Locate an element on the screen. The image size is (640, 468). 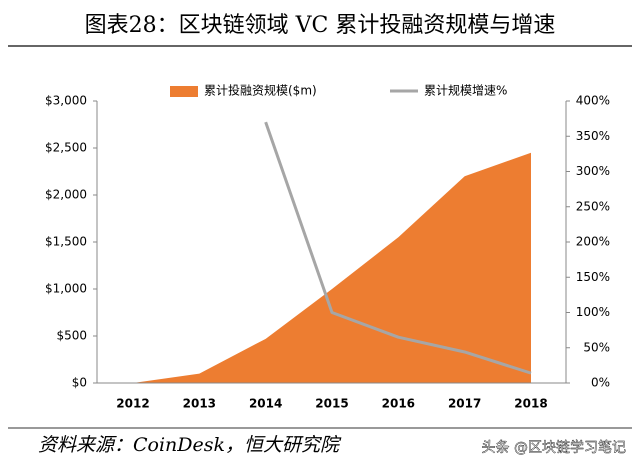
y2-tick-label: 0% is located at coordinates (600, 383).